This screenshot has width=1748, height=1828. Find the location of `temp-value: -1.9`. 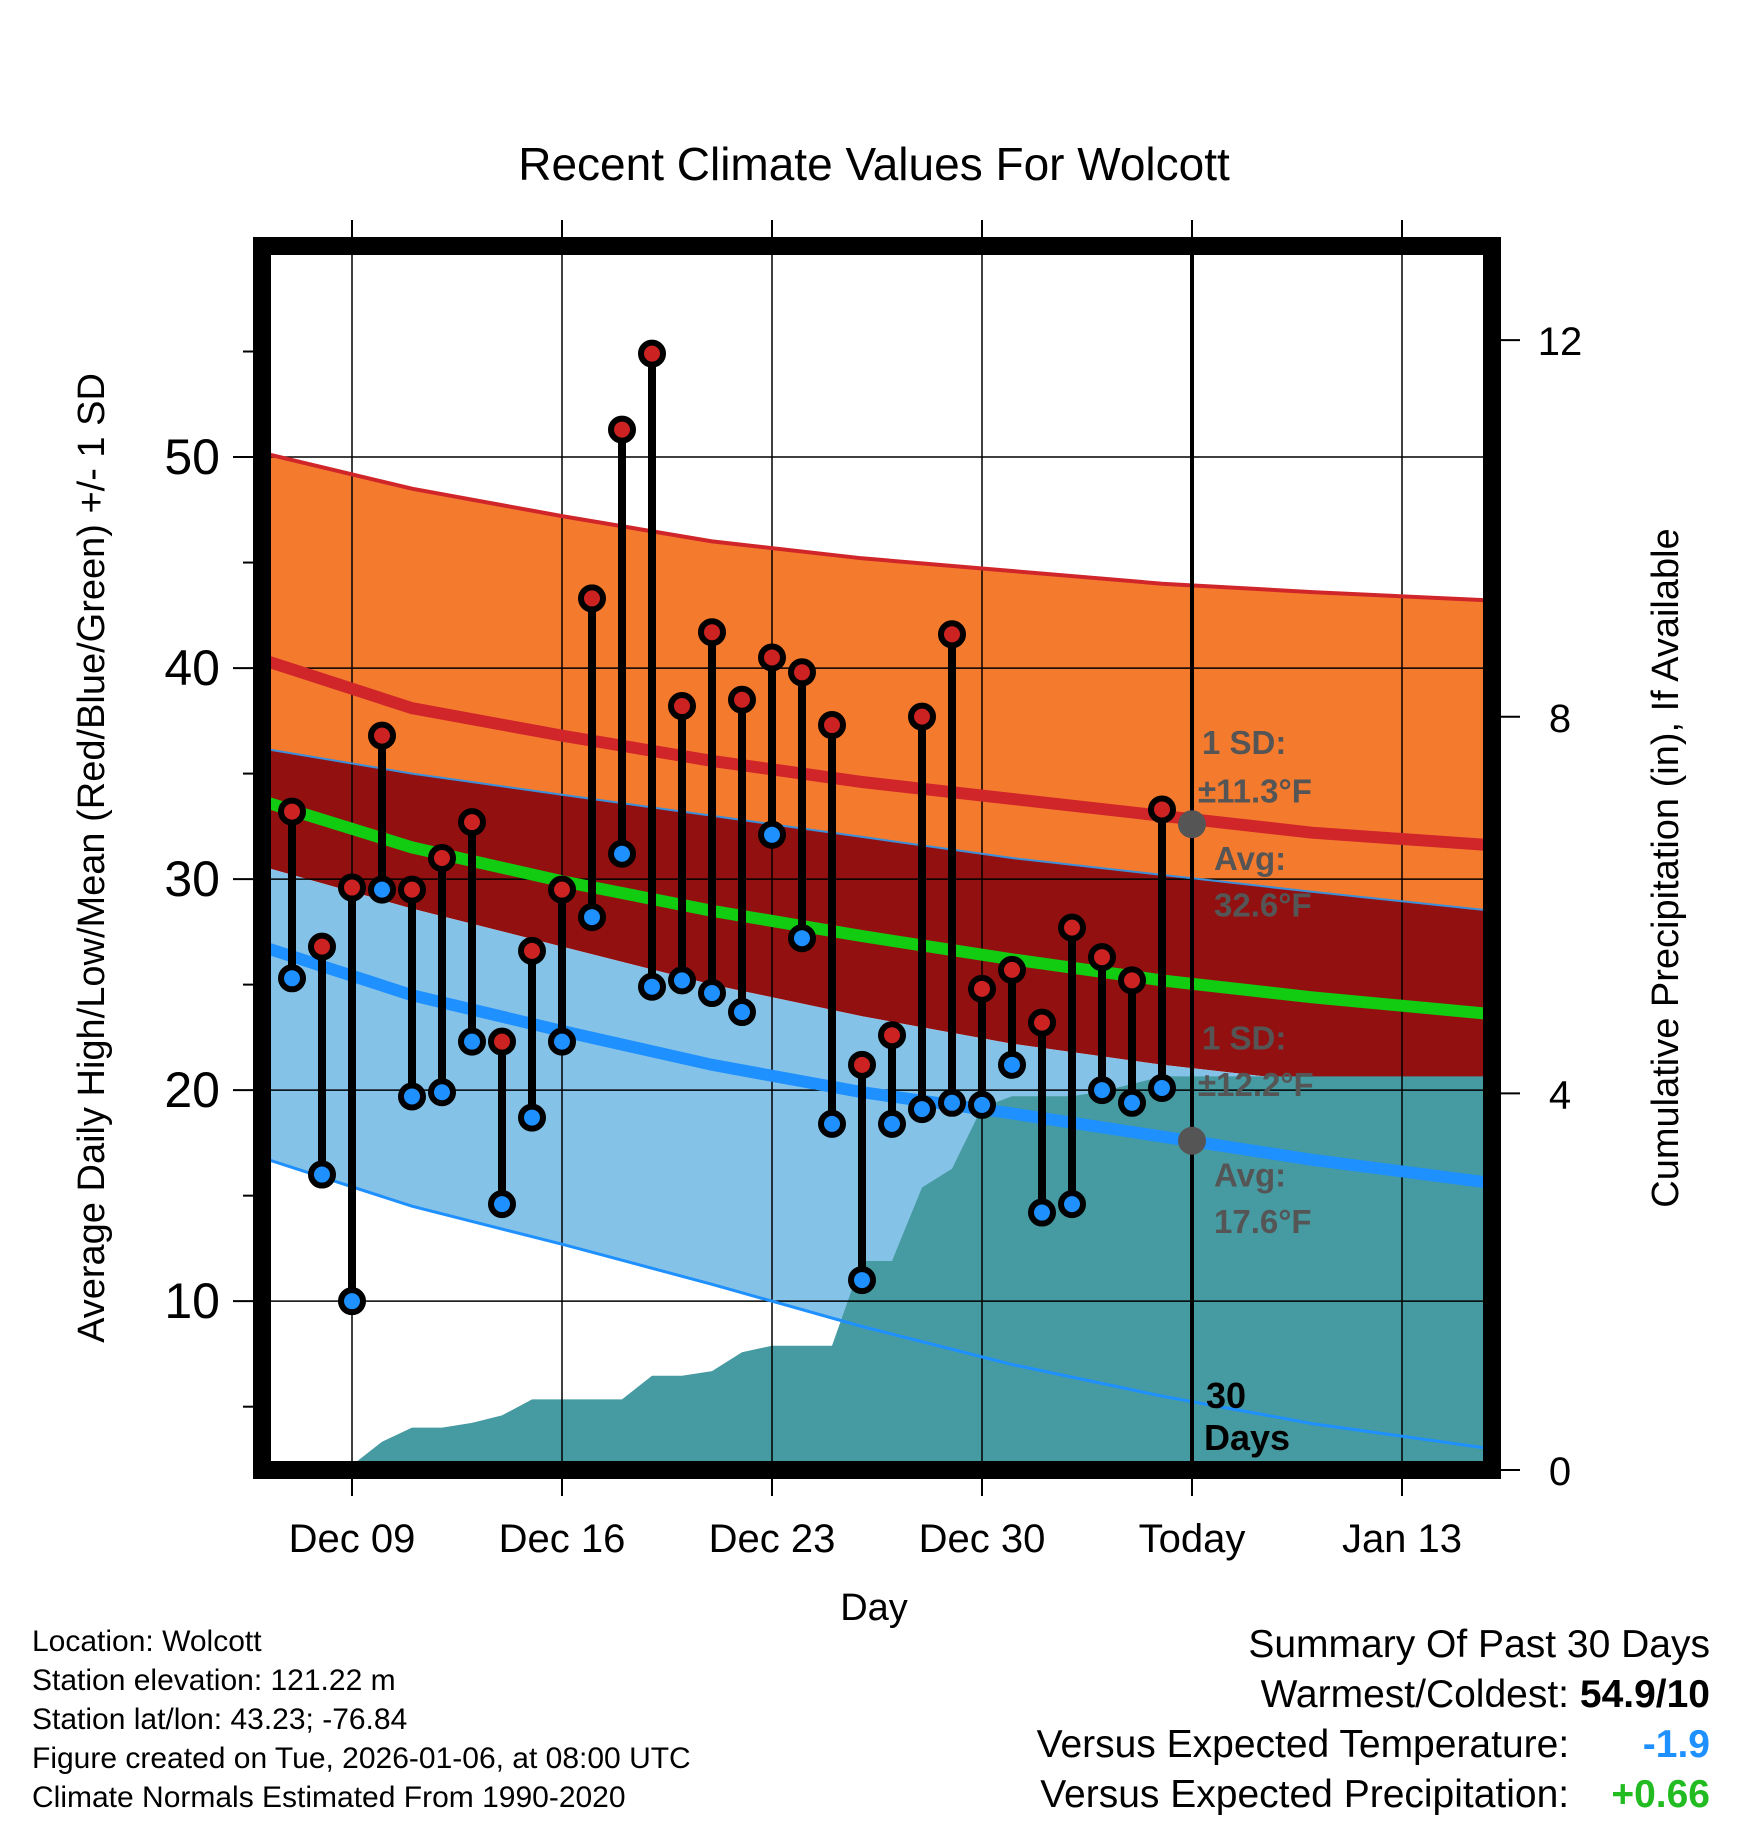

temp-value: -1.9 is located at coordinates (1676, 1744).